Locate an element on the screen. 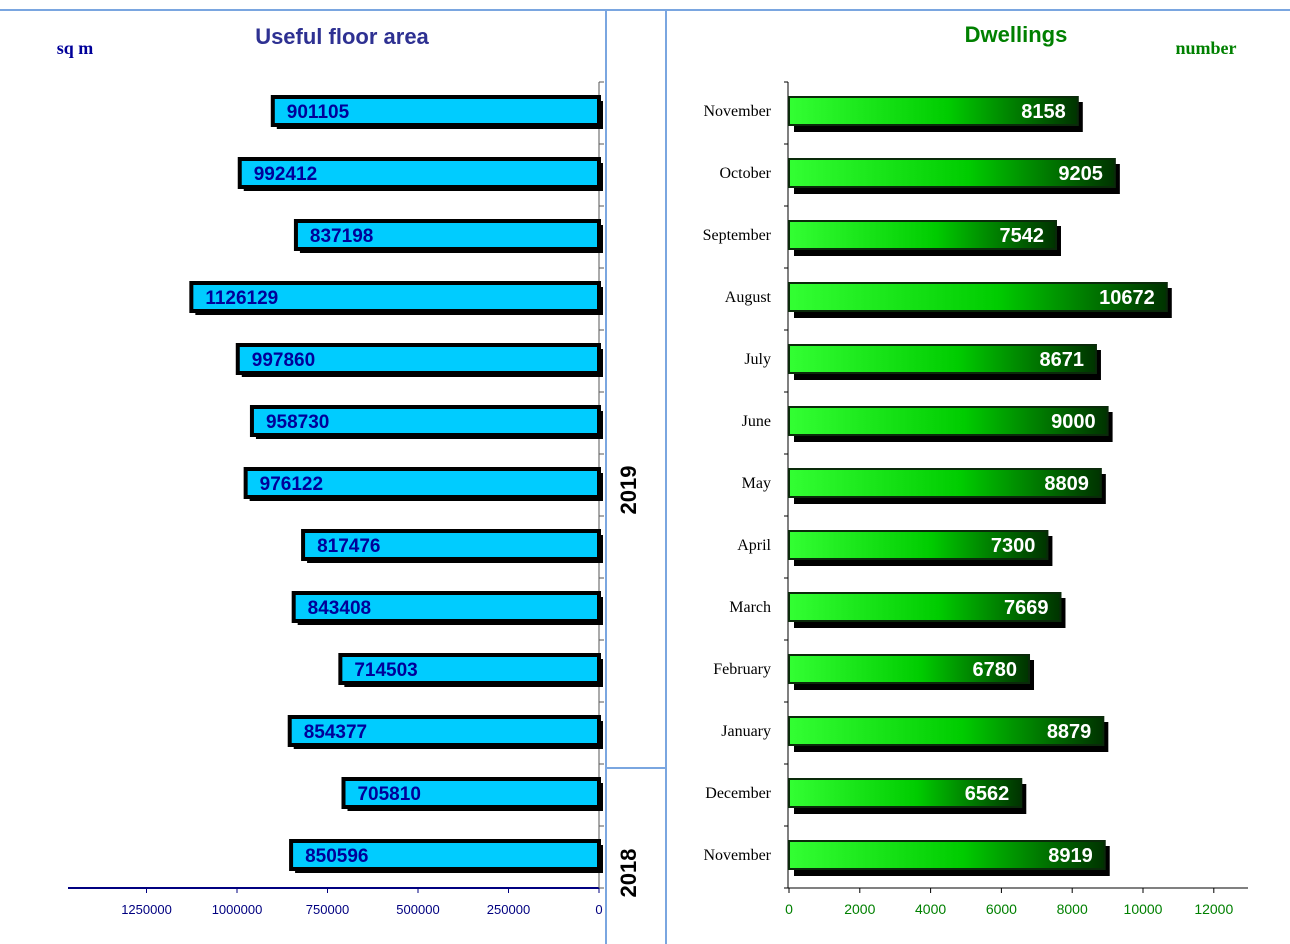 The height and width of the screenshot is (944, 1290). left-bar-value-label: 854377 is located at coordinates (335, 732).